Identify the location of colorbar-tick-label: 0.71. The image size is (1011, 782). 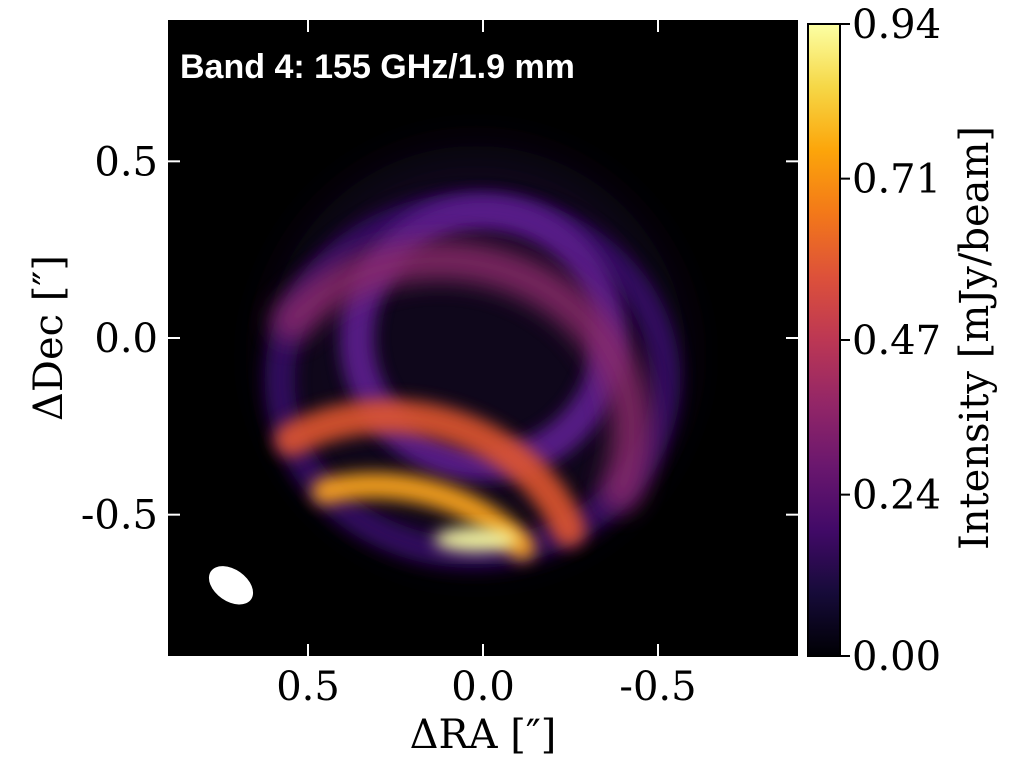
(896, 180).